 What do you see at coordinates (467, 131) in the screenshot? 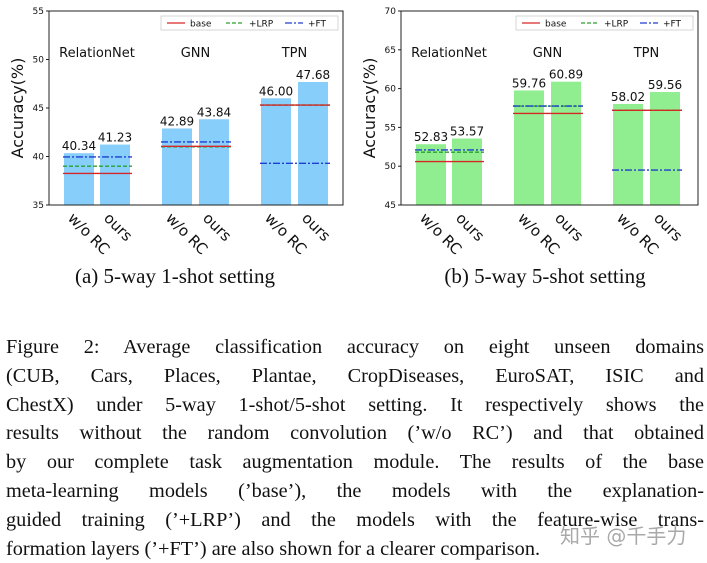
I see `bar-value-label: 53.57` at bounding box center [467, 131].